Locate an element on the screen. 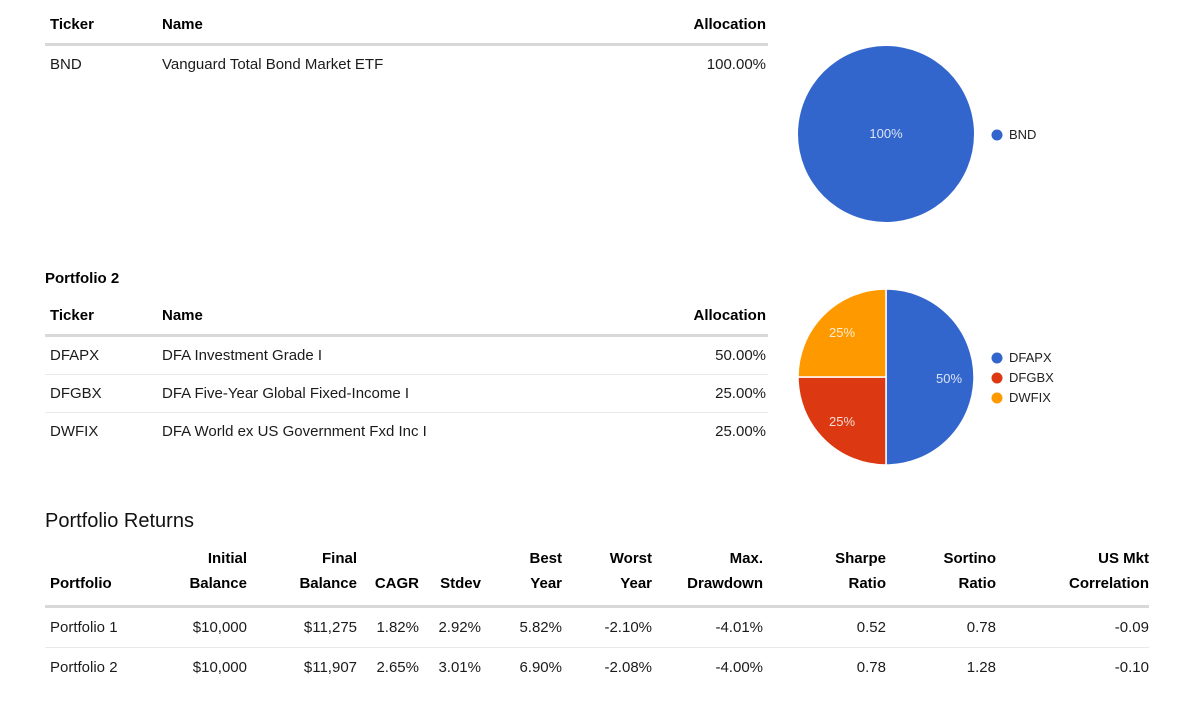 The width and height of the screenshot is (1199, 709). pie-legend-portfolio2: DFAPX DFGBX DWFIX is located at coordinates (1022, 381).